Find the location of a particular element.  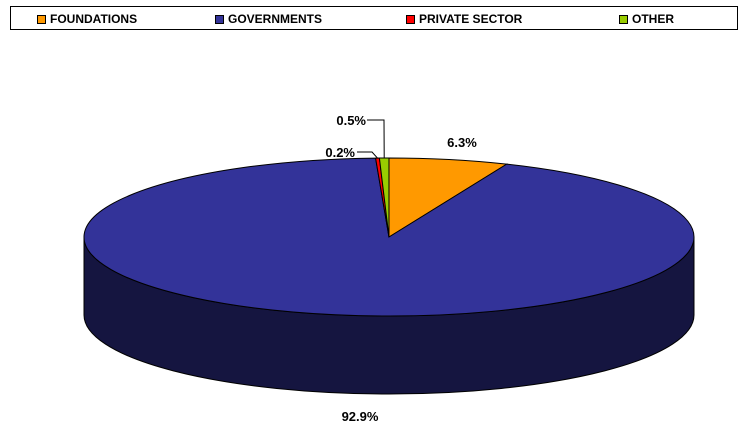

data-label-other: 0.5% is located at coordinates (351, 120).